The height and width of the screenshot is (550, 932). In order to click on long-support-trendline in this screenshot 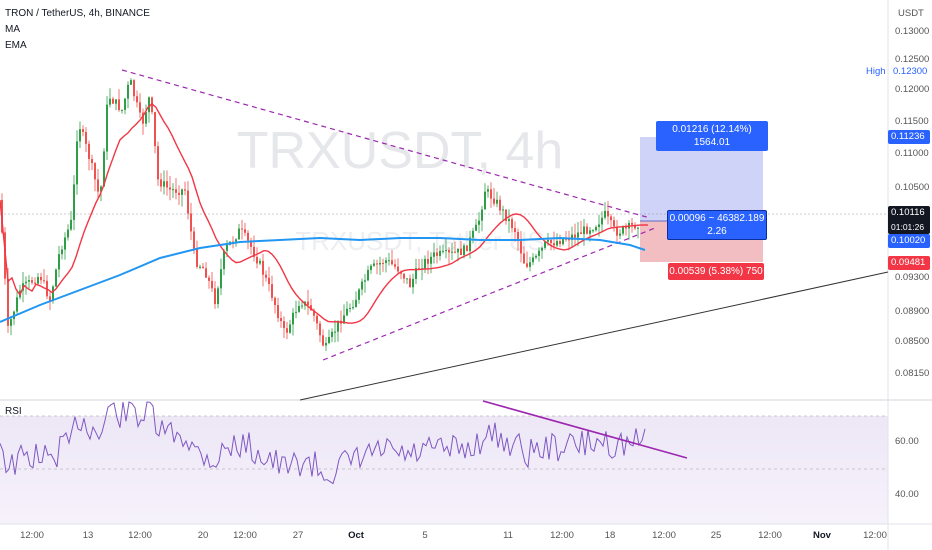, I will do `click(594, 336)`.